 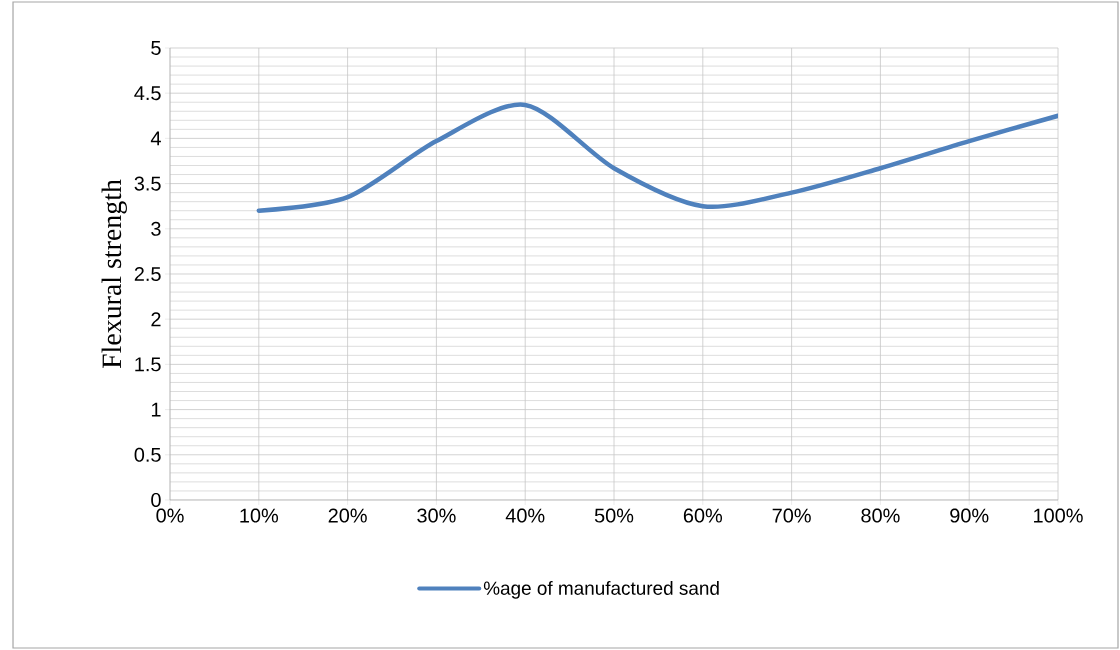 What do you see at coordinates (1058, 515) in the screenshot?
I see `x-tick-label: 100%` at bounding box center [1058, 515].